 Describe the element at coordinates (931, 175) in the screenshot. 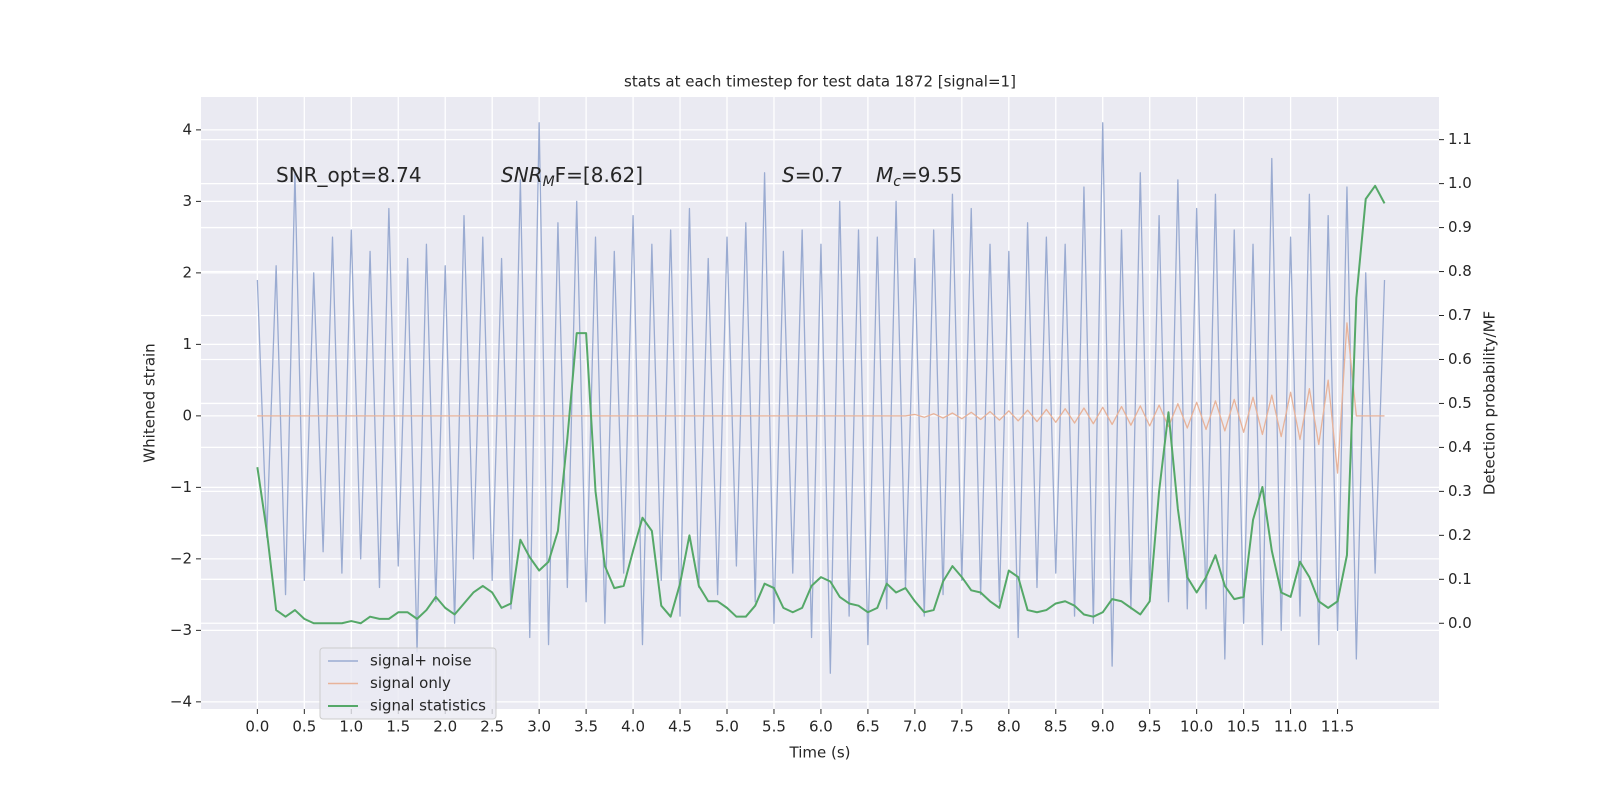

I see `annotation-part: =9.55` at that location.